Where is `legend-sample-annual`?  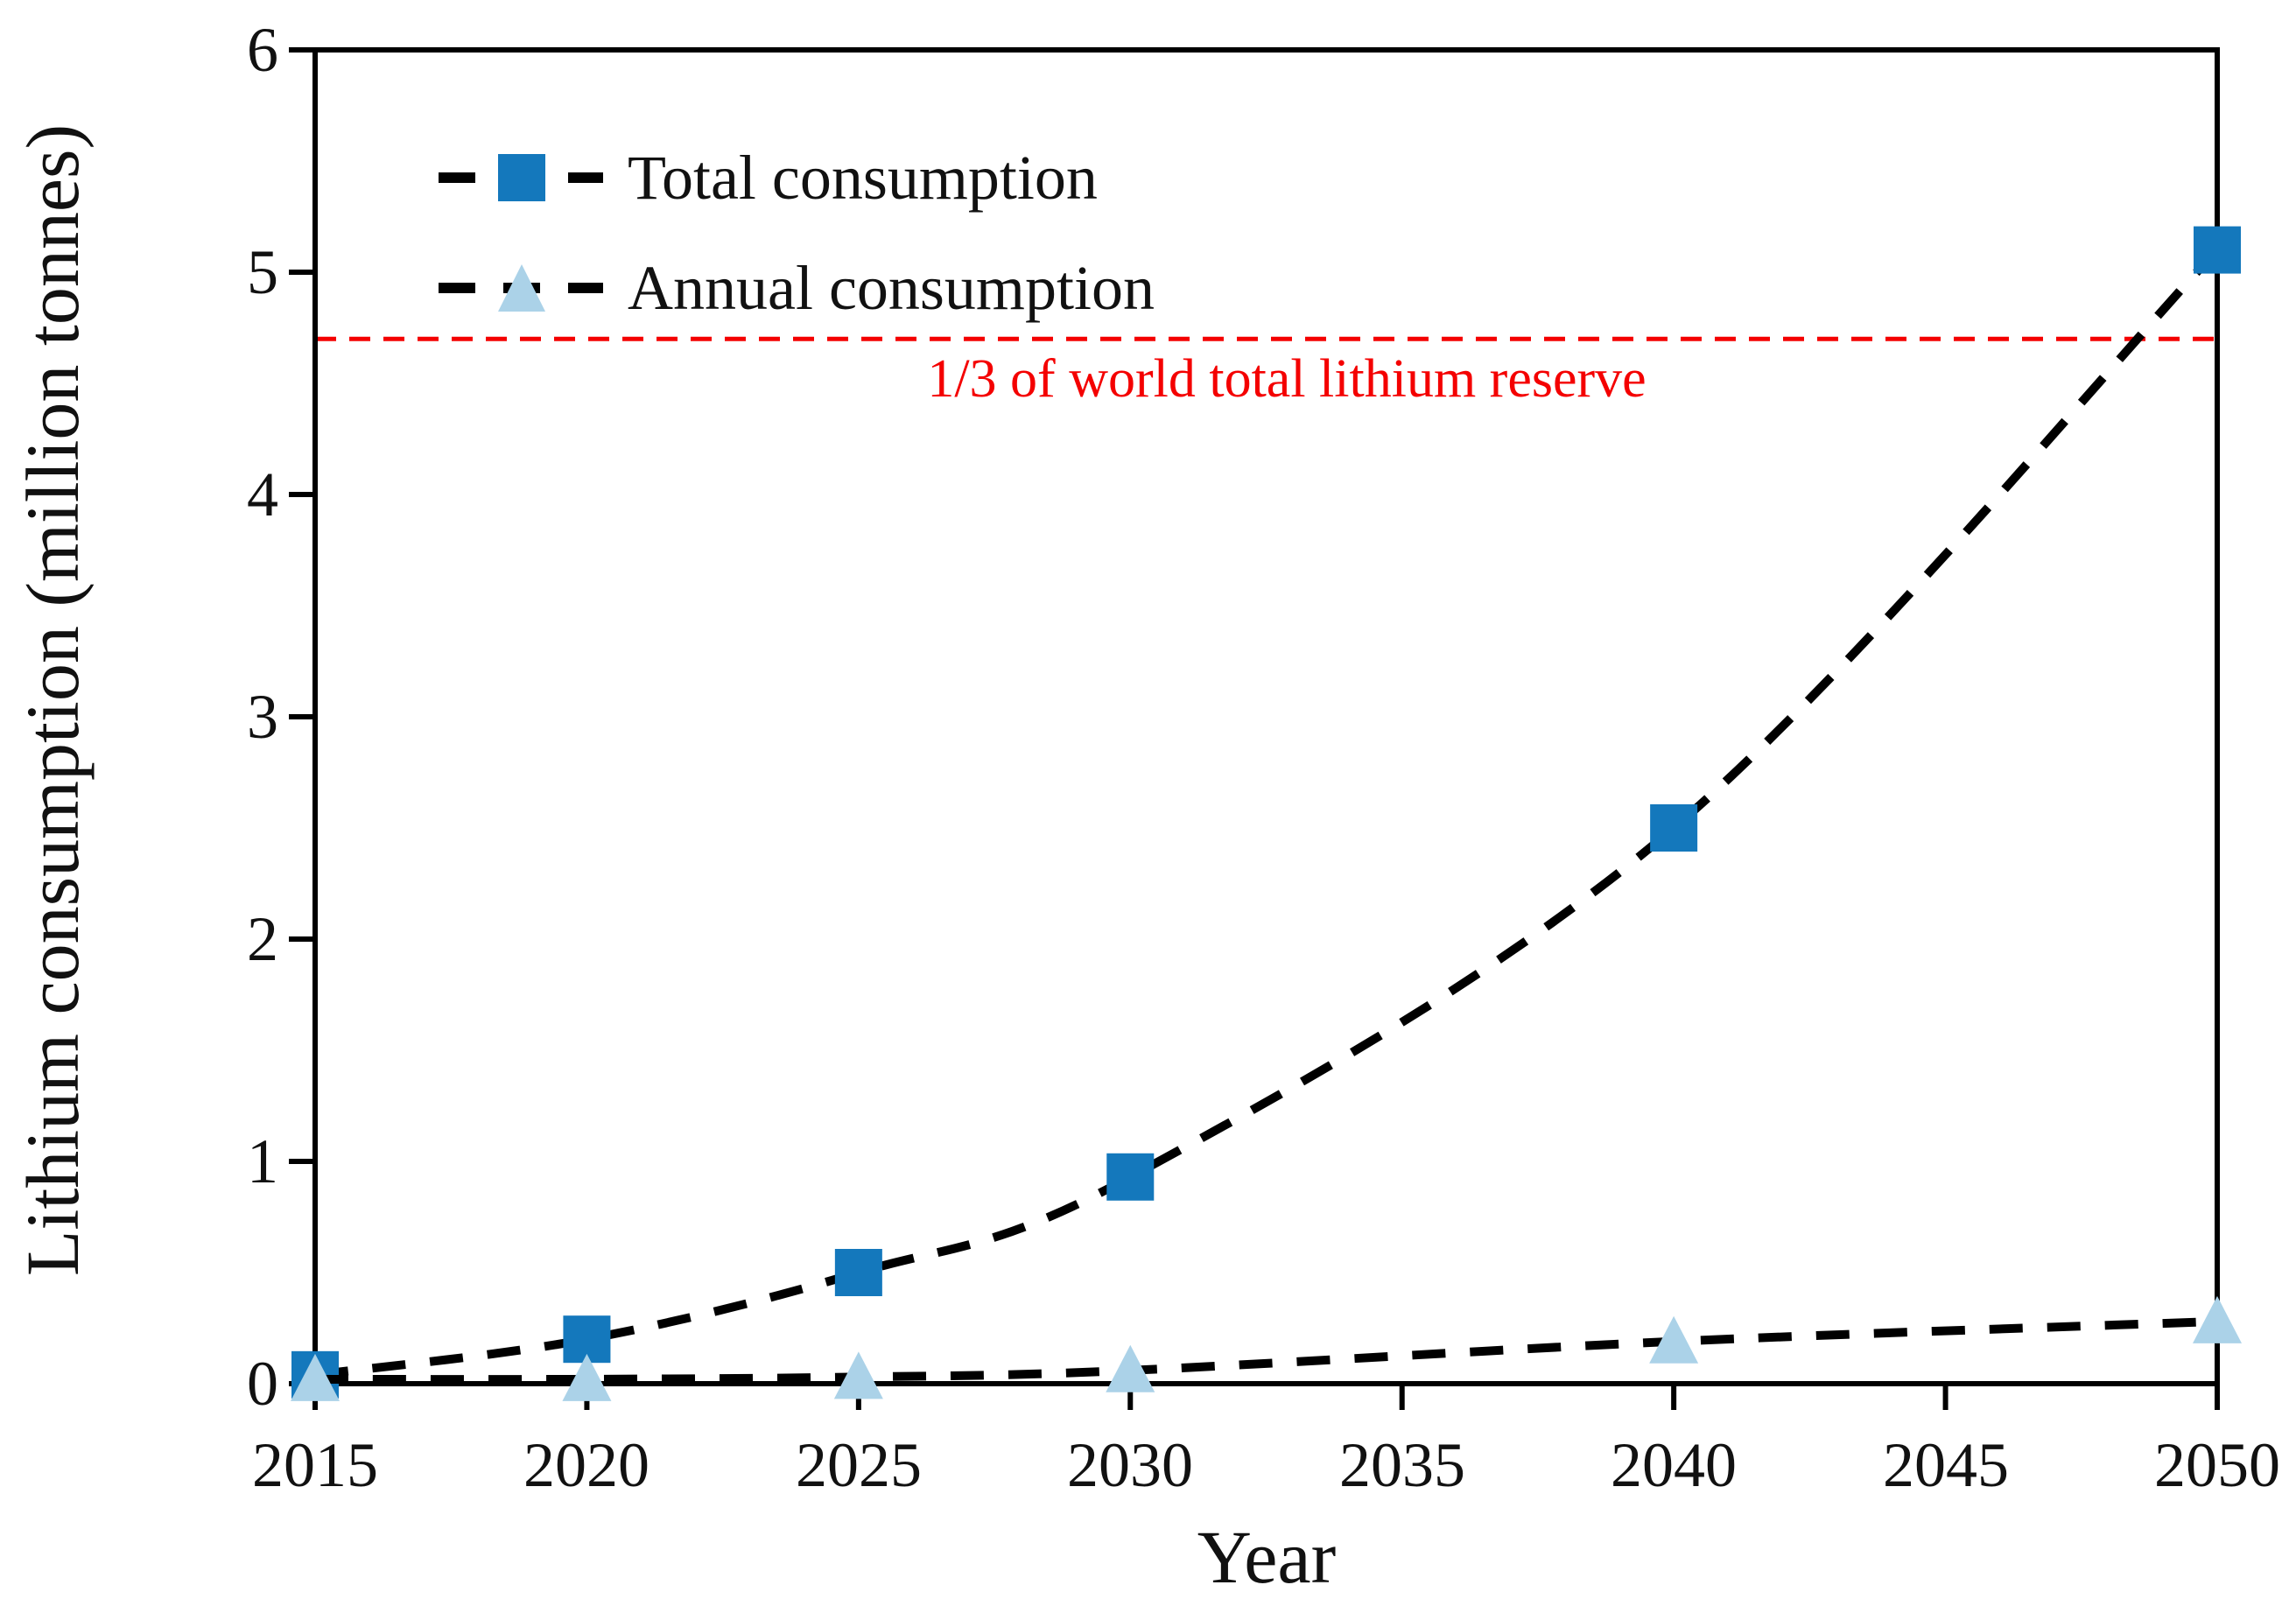 legend-sample-annual is located at coordinates (521, 288).